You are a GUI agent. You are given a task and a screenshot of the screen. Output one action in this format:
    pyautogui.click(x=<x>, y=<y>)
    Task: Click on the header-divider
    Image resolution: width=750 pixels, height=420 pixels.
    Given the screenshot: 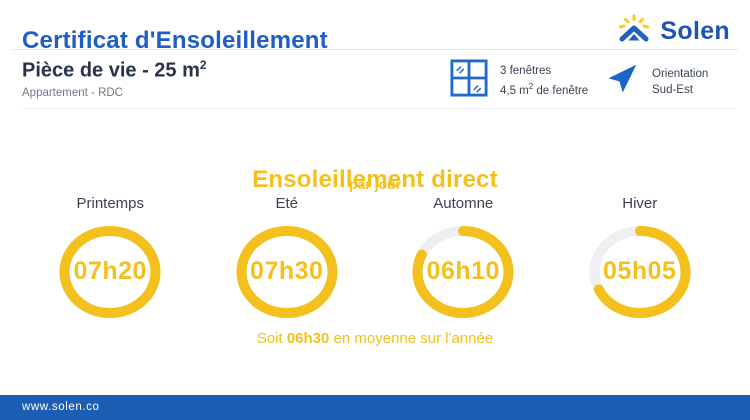 What is the action you would take?
    pyautogui.click(x=375, y=49)
    